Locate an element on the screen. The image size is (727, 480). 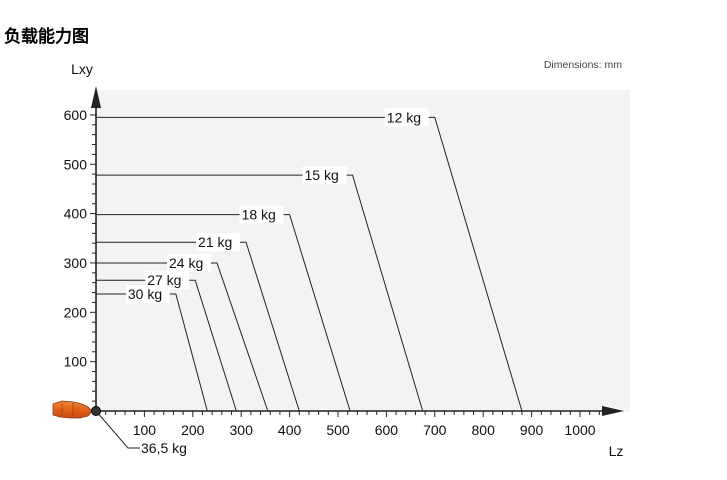
x-tick-label: 300 is located at coordinates (242, 430).